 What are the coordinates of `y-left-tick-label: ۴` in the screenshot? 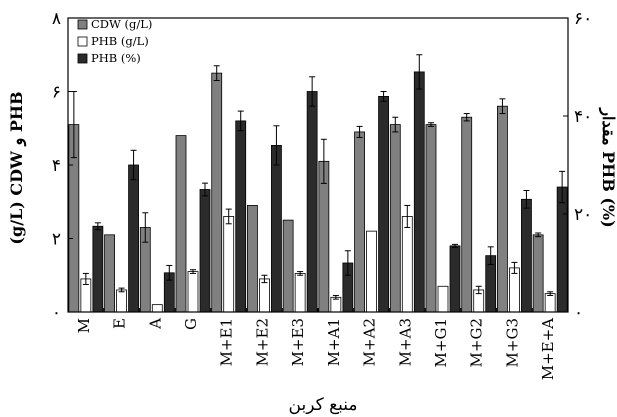 It's located at (56, 166).